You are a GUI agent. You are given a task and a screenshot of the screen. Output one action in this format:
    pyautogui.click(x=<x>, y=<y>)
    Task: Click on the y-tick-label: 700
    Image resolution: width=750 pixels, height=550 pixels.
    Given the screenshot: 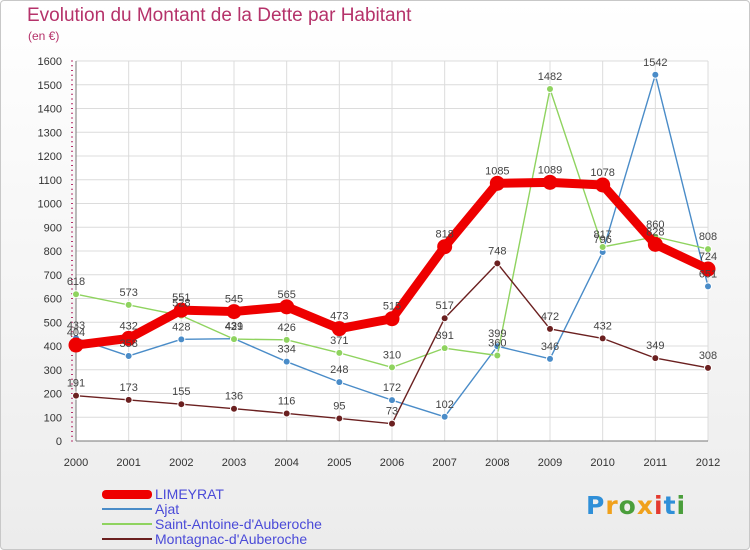 What is the action you would take?
    pyautogui.click(x=53, y=276)
    